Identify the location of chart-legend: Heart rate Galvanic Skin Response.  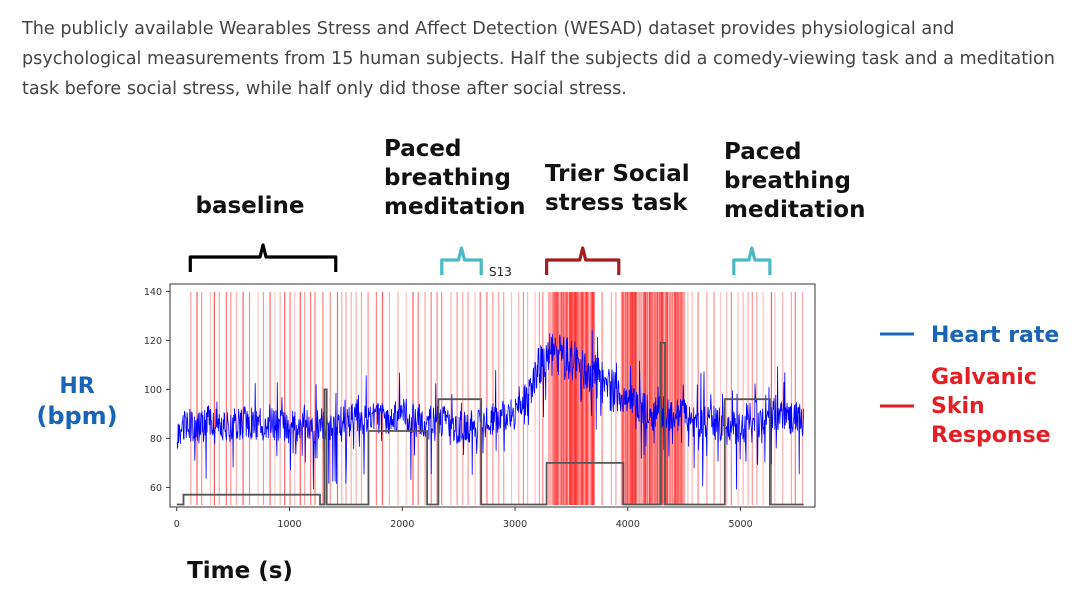
(969, 385).